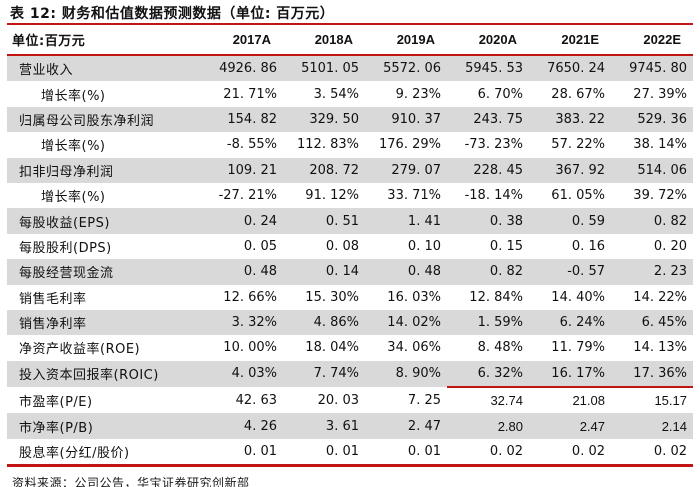 The image size is (700, 487). What do you see at coordinates (324, 39) in the screenshot?
I see `column-header-2018a: 2018A` at bounding box center [324, 39].